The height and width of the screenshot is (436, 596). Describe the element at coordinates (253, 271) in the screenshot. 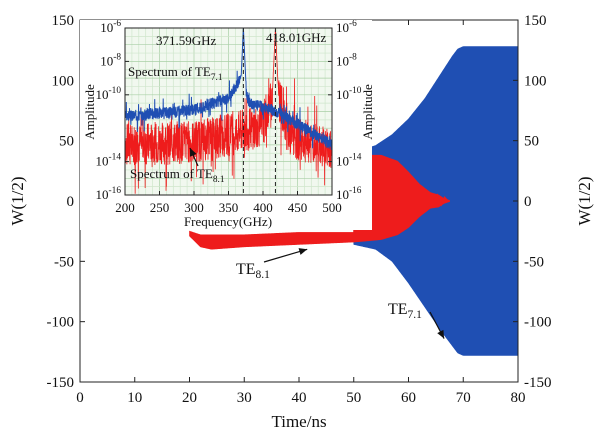

I see `te8-1-label: TE8.1` at that location.